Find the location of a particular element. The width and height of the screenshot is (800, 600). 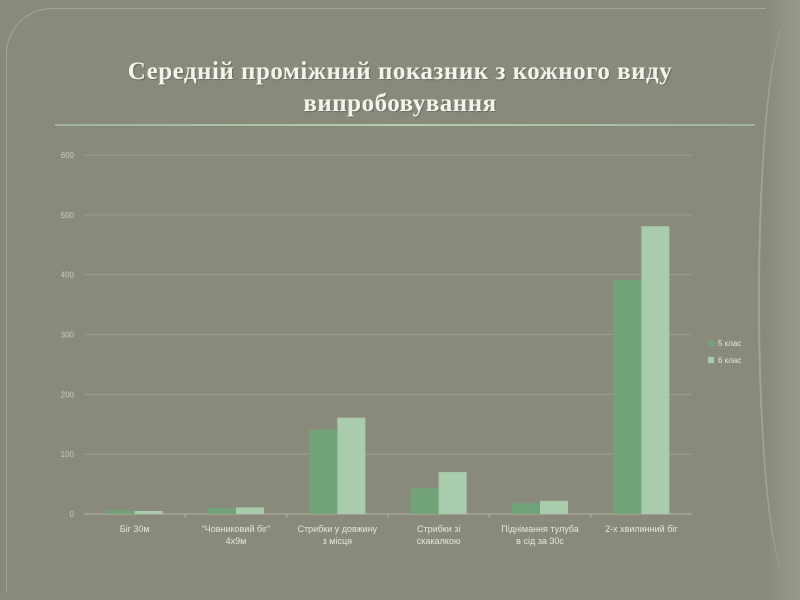

y-tick-label: 500 is located at coordinates (68, 215).